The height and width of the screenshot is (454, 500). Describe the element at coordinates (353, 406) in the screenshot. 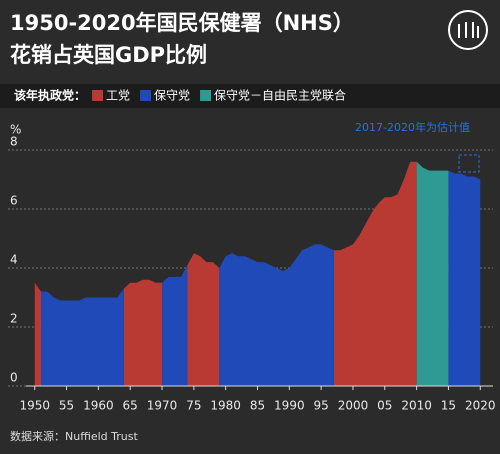

I see `x-tick-label: 2000` at that location.